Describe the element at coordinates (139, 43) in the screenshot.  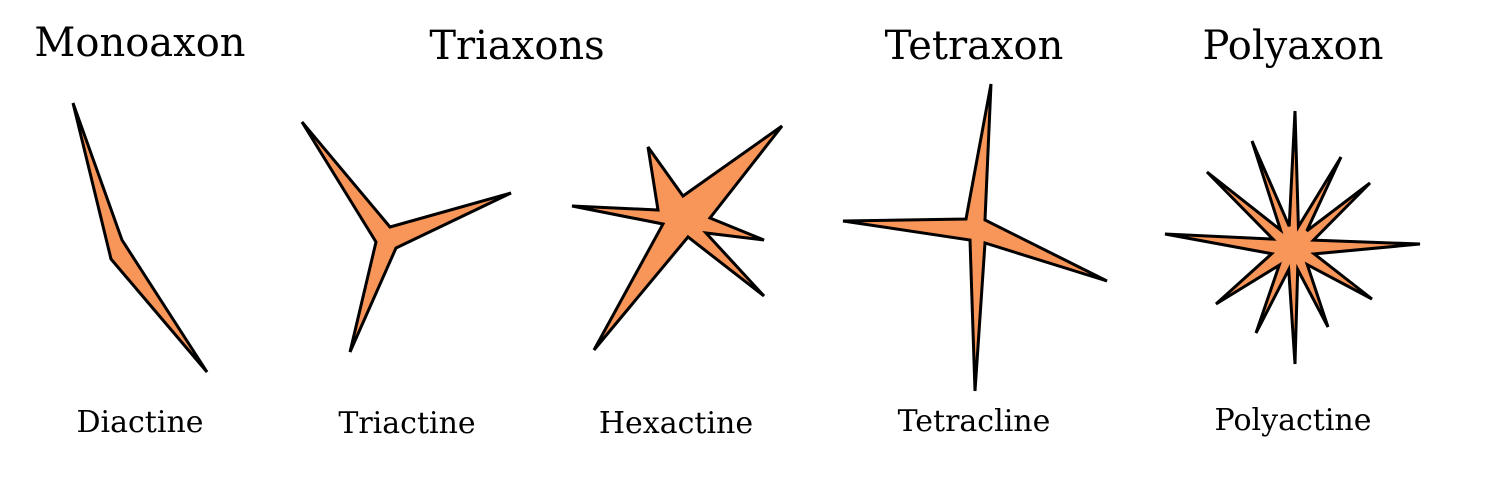
I see `heading-monoaxon: Monoaxon` at that location.